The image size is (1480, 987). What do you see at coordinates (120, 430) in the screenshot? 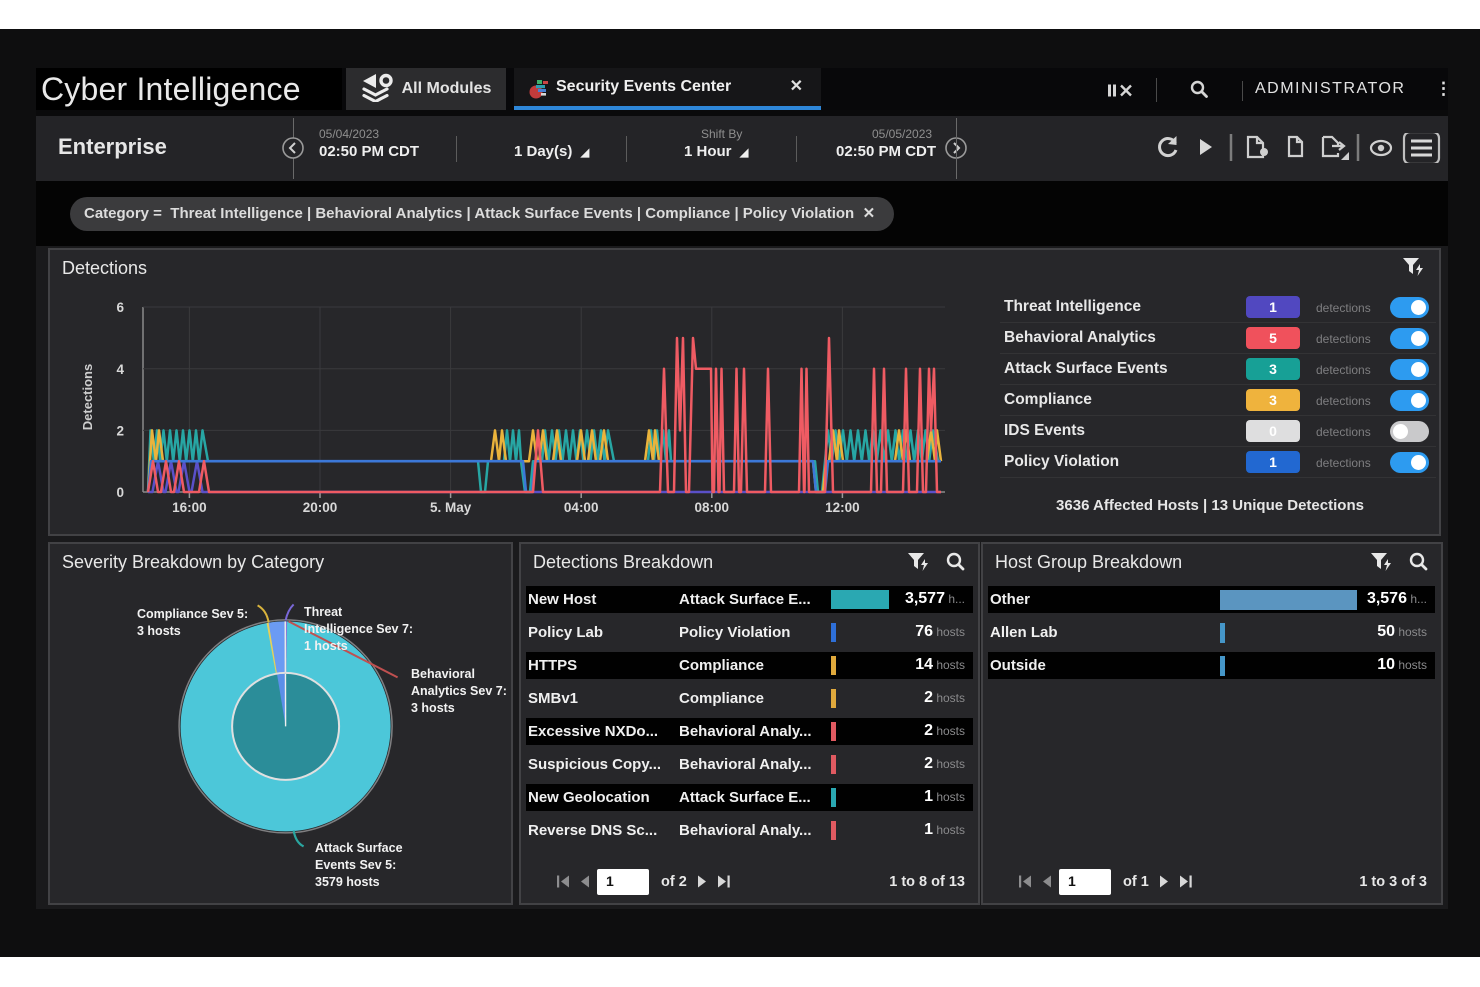
I see `svg-text: 2` at bounding box center [120, 430].